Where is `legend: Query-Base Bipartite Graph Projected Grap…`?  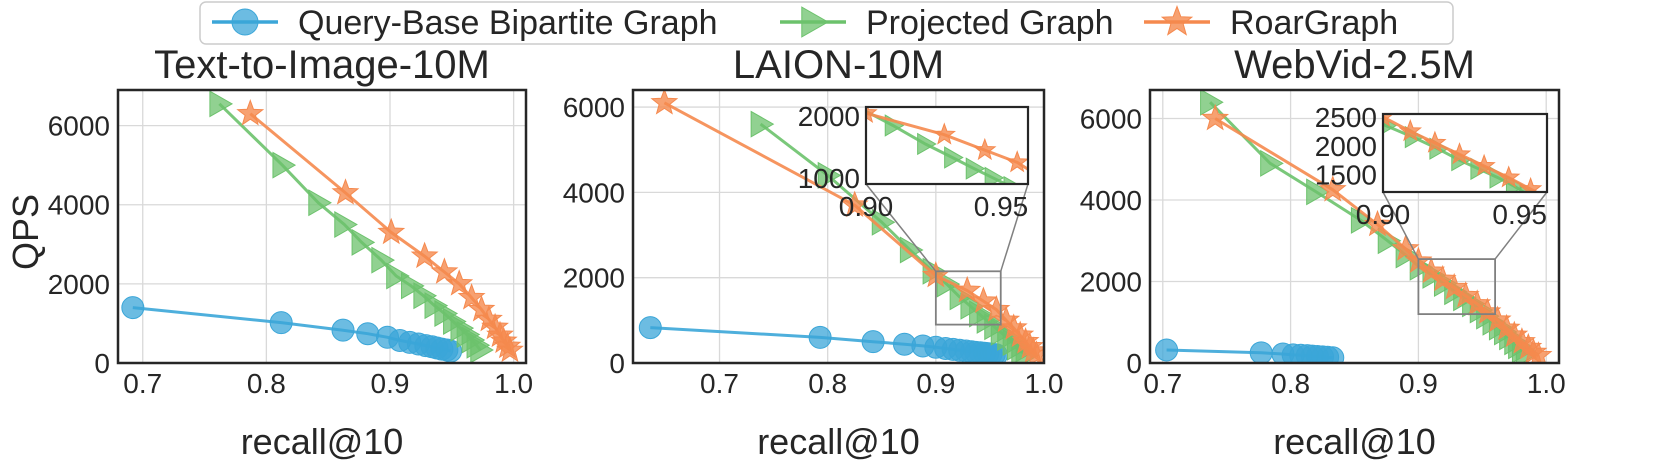
legend: Query-Base Bipartite Graph Projected Grap… is located at coordinates (826, 23).